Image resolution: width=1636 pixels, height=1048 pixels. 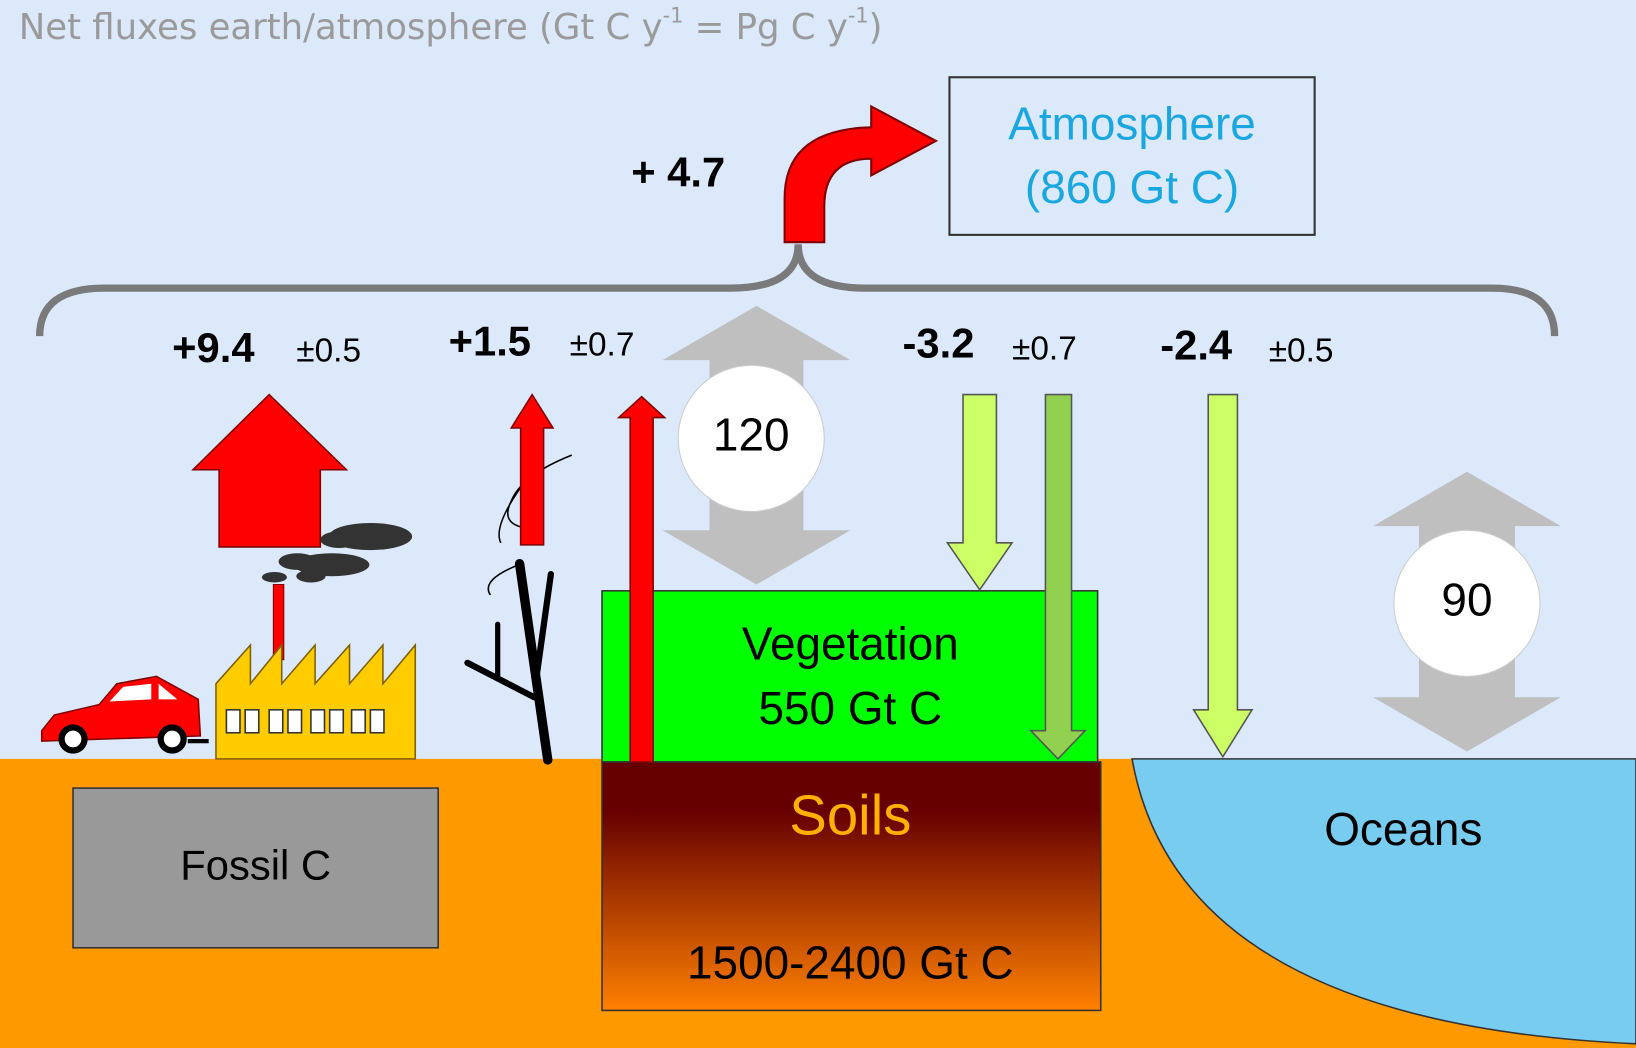 I want to click on vegetation-box, so click(x=850, y=676).